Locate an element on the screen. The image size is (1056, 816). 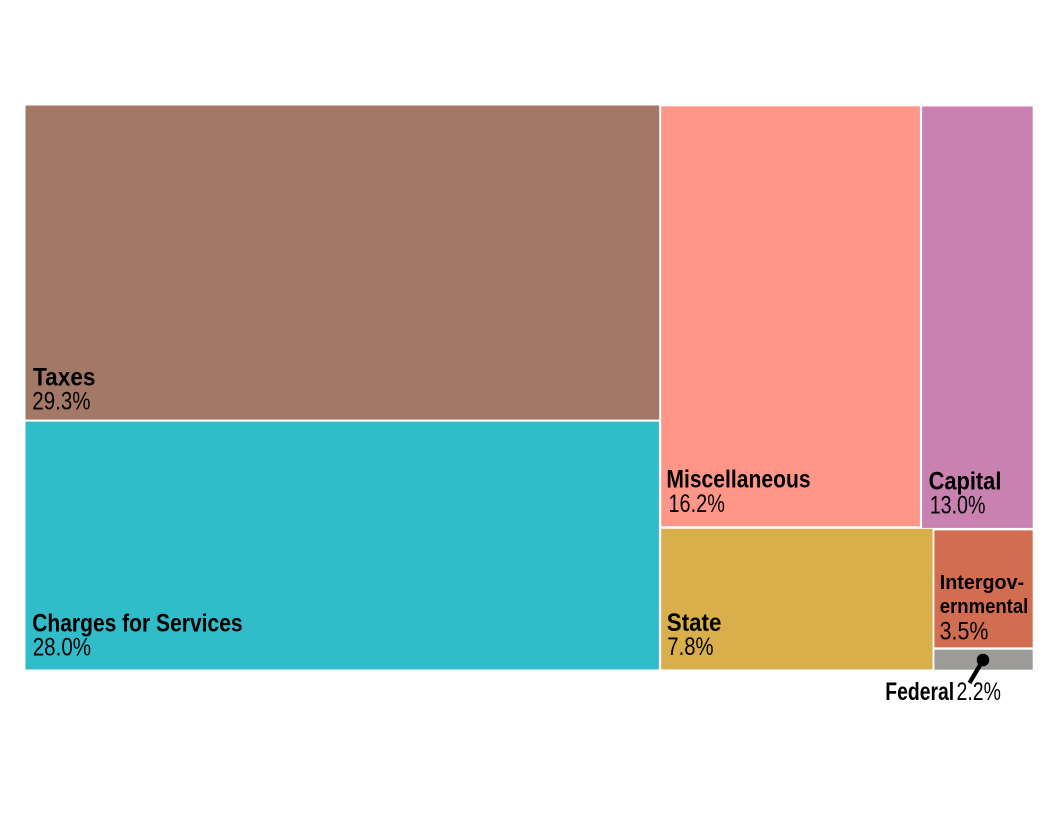
svg-text: Federal is located at coordinates (919, 692).